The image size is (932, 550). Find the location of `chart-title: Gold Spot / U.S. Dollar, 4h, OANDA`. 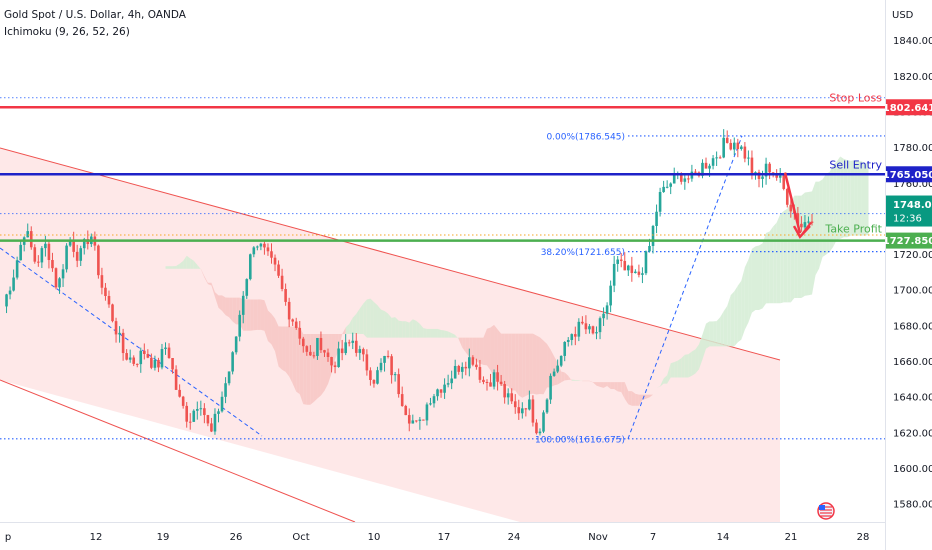

chart-title: Gold Spot / U.S. Dollar, 4h, OANDA is located at coordinates (95, 15).